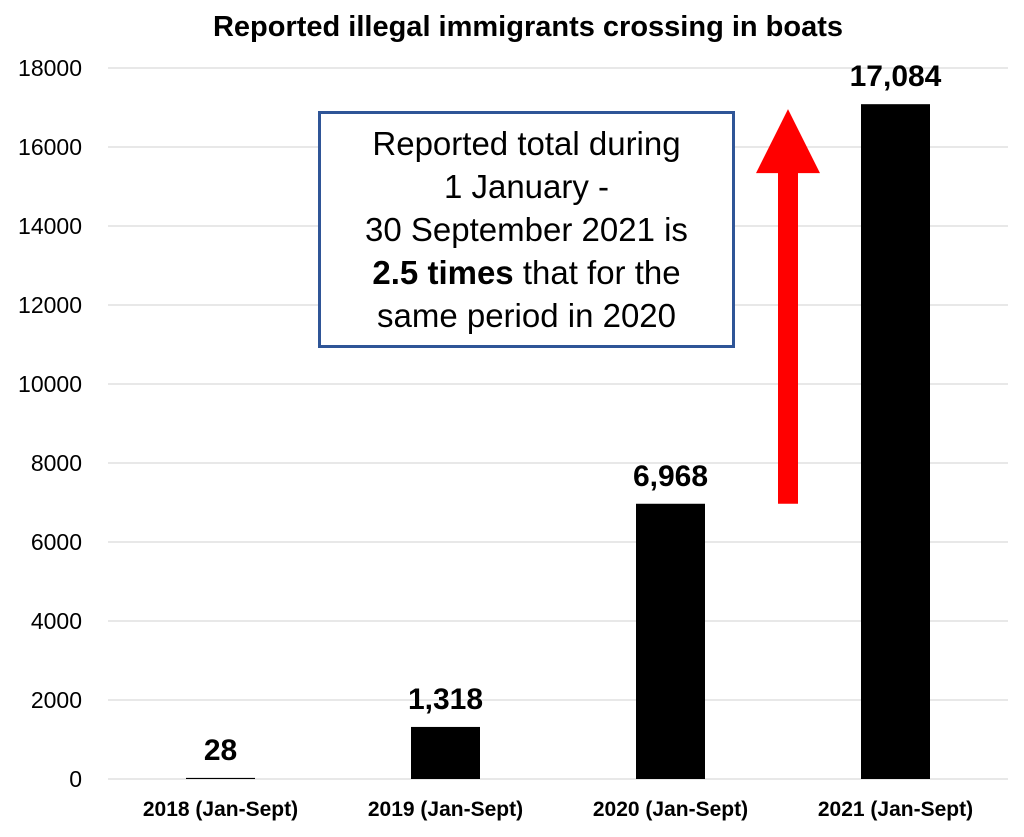  I want to click on x-tick-label: 2018 (Jan-Sept), so click(220, 809).